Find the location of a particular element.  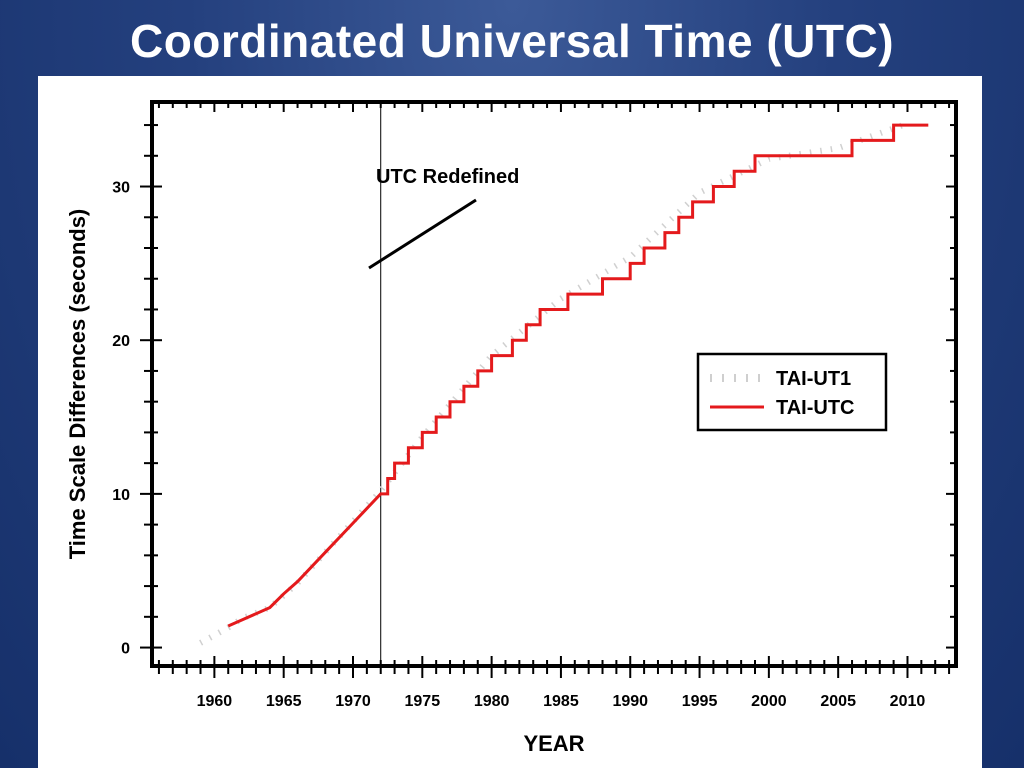

legend: TAI-UT1 TAI-UTC is located at coordinates (792, 392).